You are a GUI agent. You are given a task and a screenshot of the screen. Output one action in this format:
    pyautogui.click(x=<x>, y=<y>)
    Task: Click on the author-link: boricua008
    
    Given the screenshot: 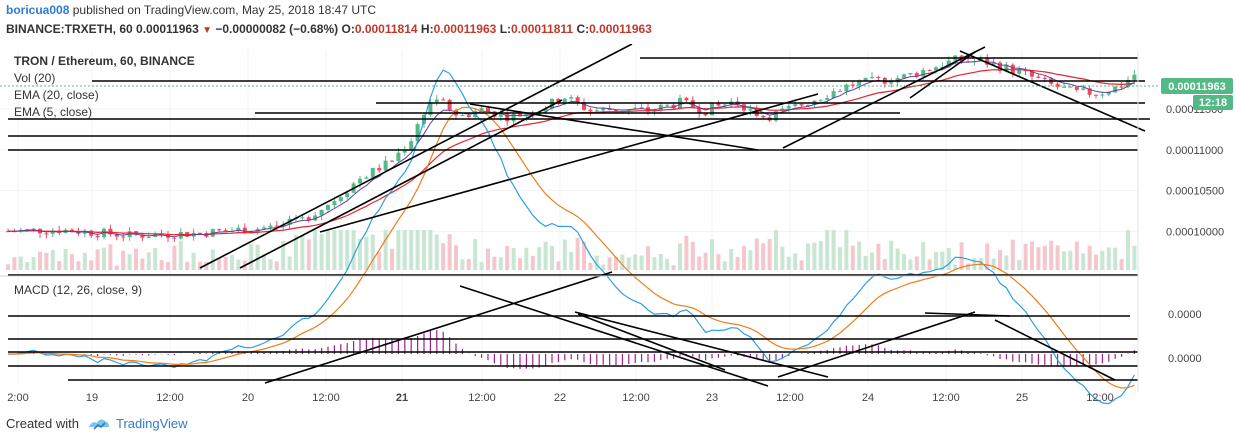 What is the action you would take?
    pyautogui.click(x=38, y=10)
    